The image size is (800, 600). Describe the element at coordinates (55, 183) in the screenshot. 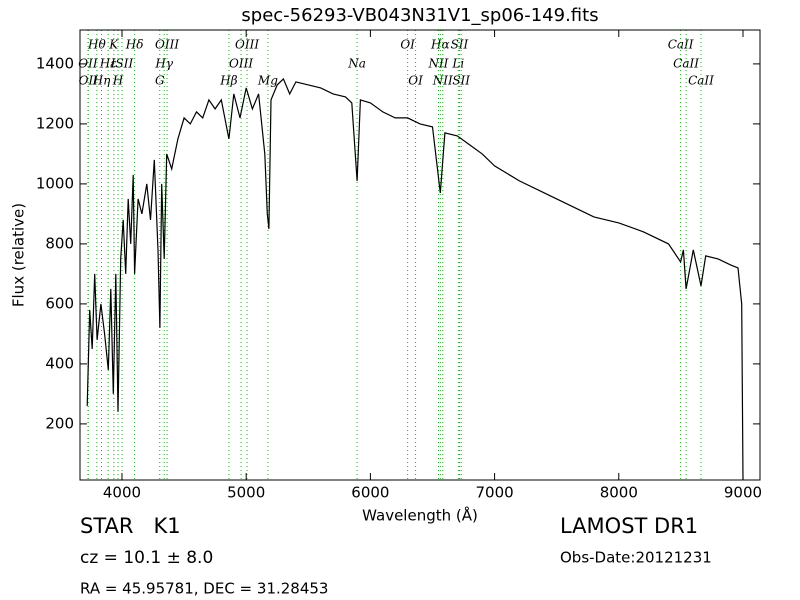

I see `y-tick-label: 1000` at that location.